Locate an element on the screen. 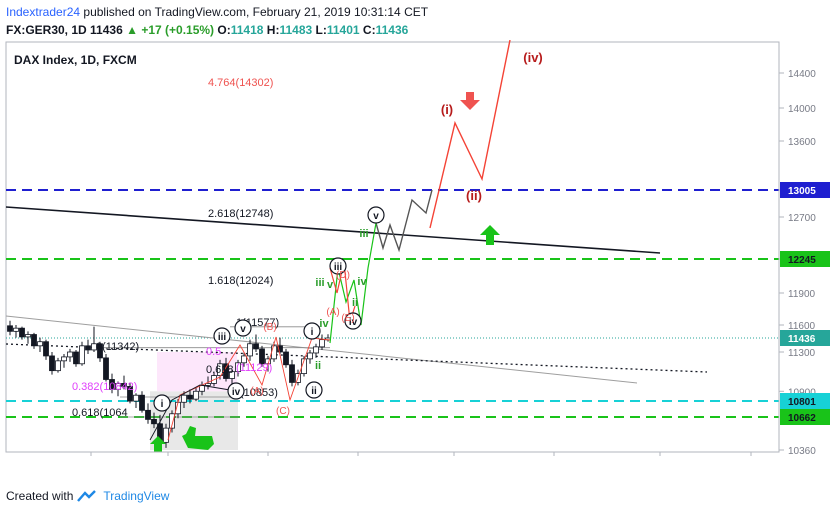 This screenshot has height=515, width=835. time-axis: Dec2019FebMarAprMayJunJul is located at coordinates (392, 455).